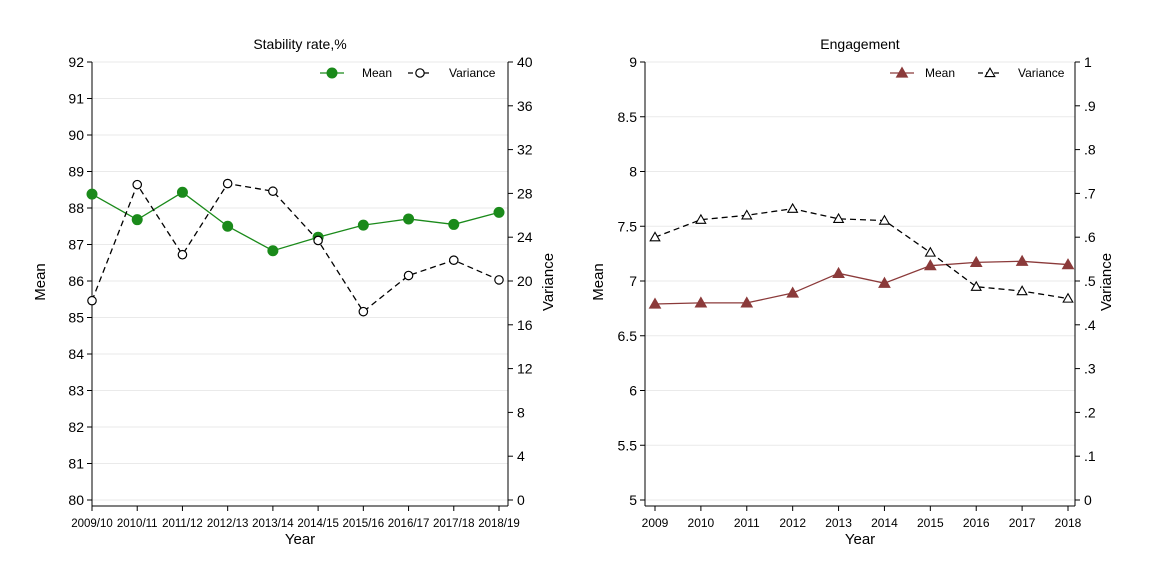 This screenshot has height=576, width=1151. What do you see at coordinates (454, 524) in the screenshot?
I see `x-tick-label: 2017/18` at bounding box center [454, 524].